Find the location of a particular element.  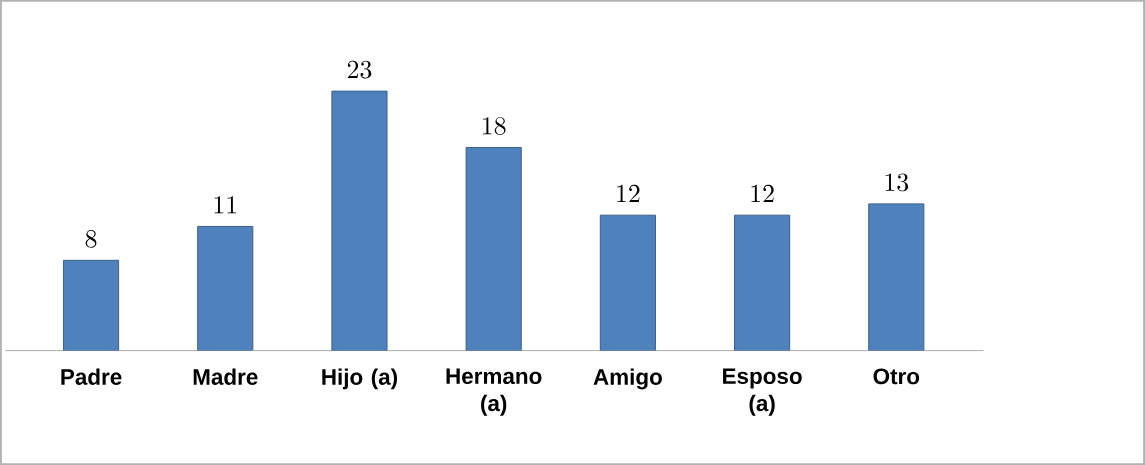

x-tick-label: Hermano (a) is located at coordinates (494, 392).